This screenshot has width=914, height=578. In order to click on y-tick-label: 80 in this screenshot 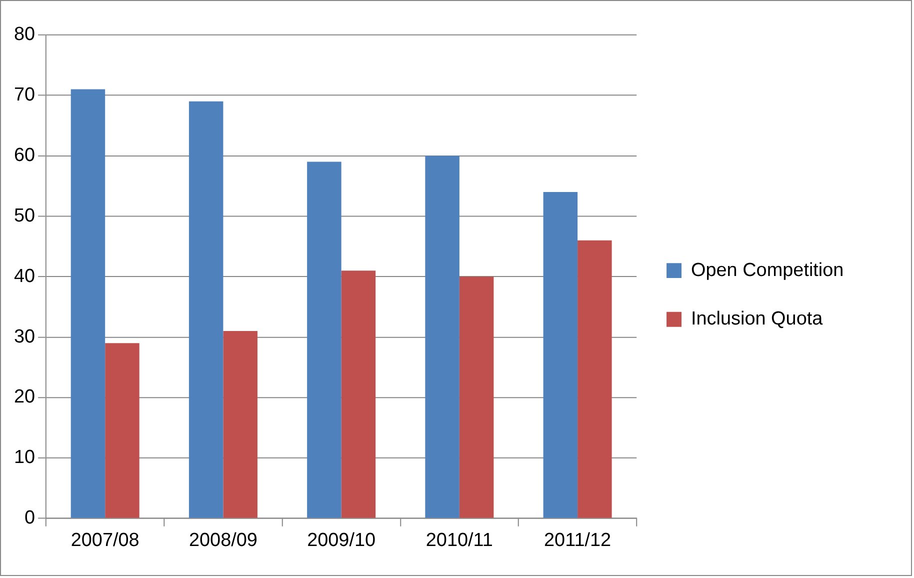, I will do `click(25, 35)`.